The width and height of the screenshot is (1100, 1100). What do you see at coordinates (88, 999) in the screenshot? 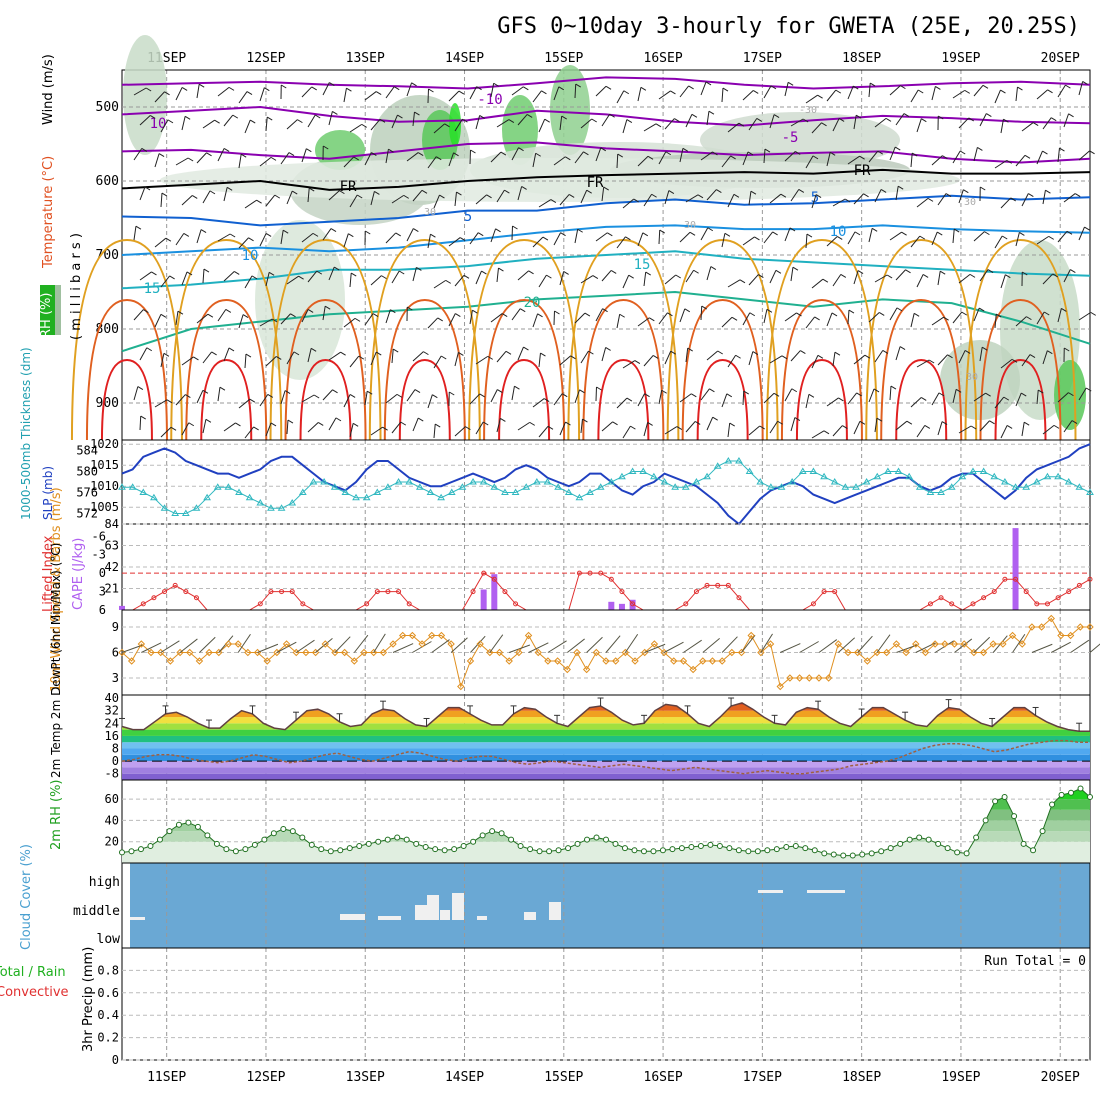
I see `precip-label: 3hr Precip (mm)` at bounding box center [88, 999].